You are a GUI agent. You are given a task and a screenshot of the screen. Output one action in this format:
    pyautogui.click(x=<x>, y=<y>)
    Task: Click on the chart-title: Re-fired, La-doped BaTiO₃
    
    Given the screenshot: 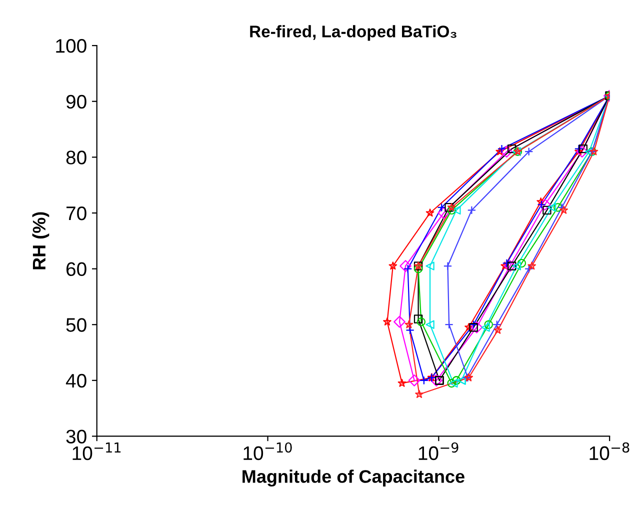 What is the action you would take?
    pyautogui.click(x=353, y=33)
    